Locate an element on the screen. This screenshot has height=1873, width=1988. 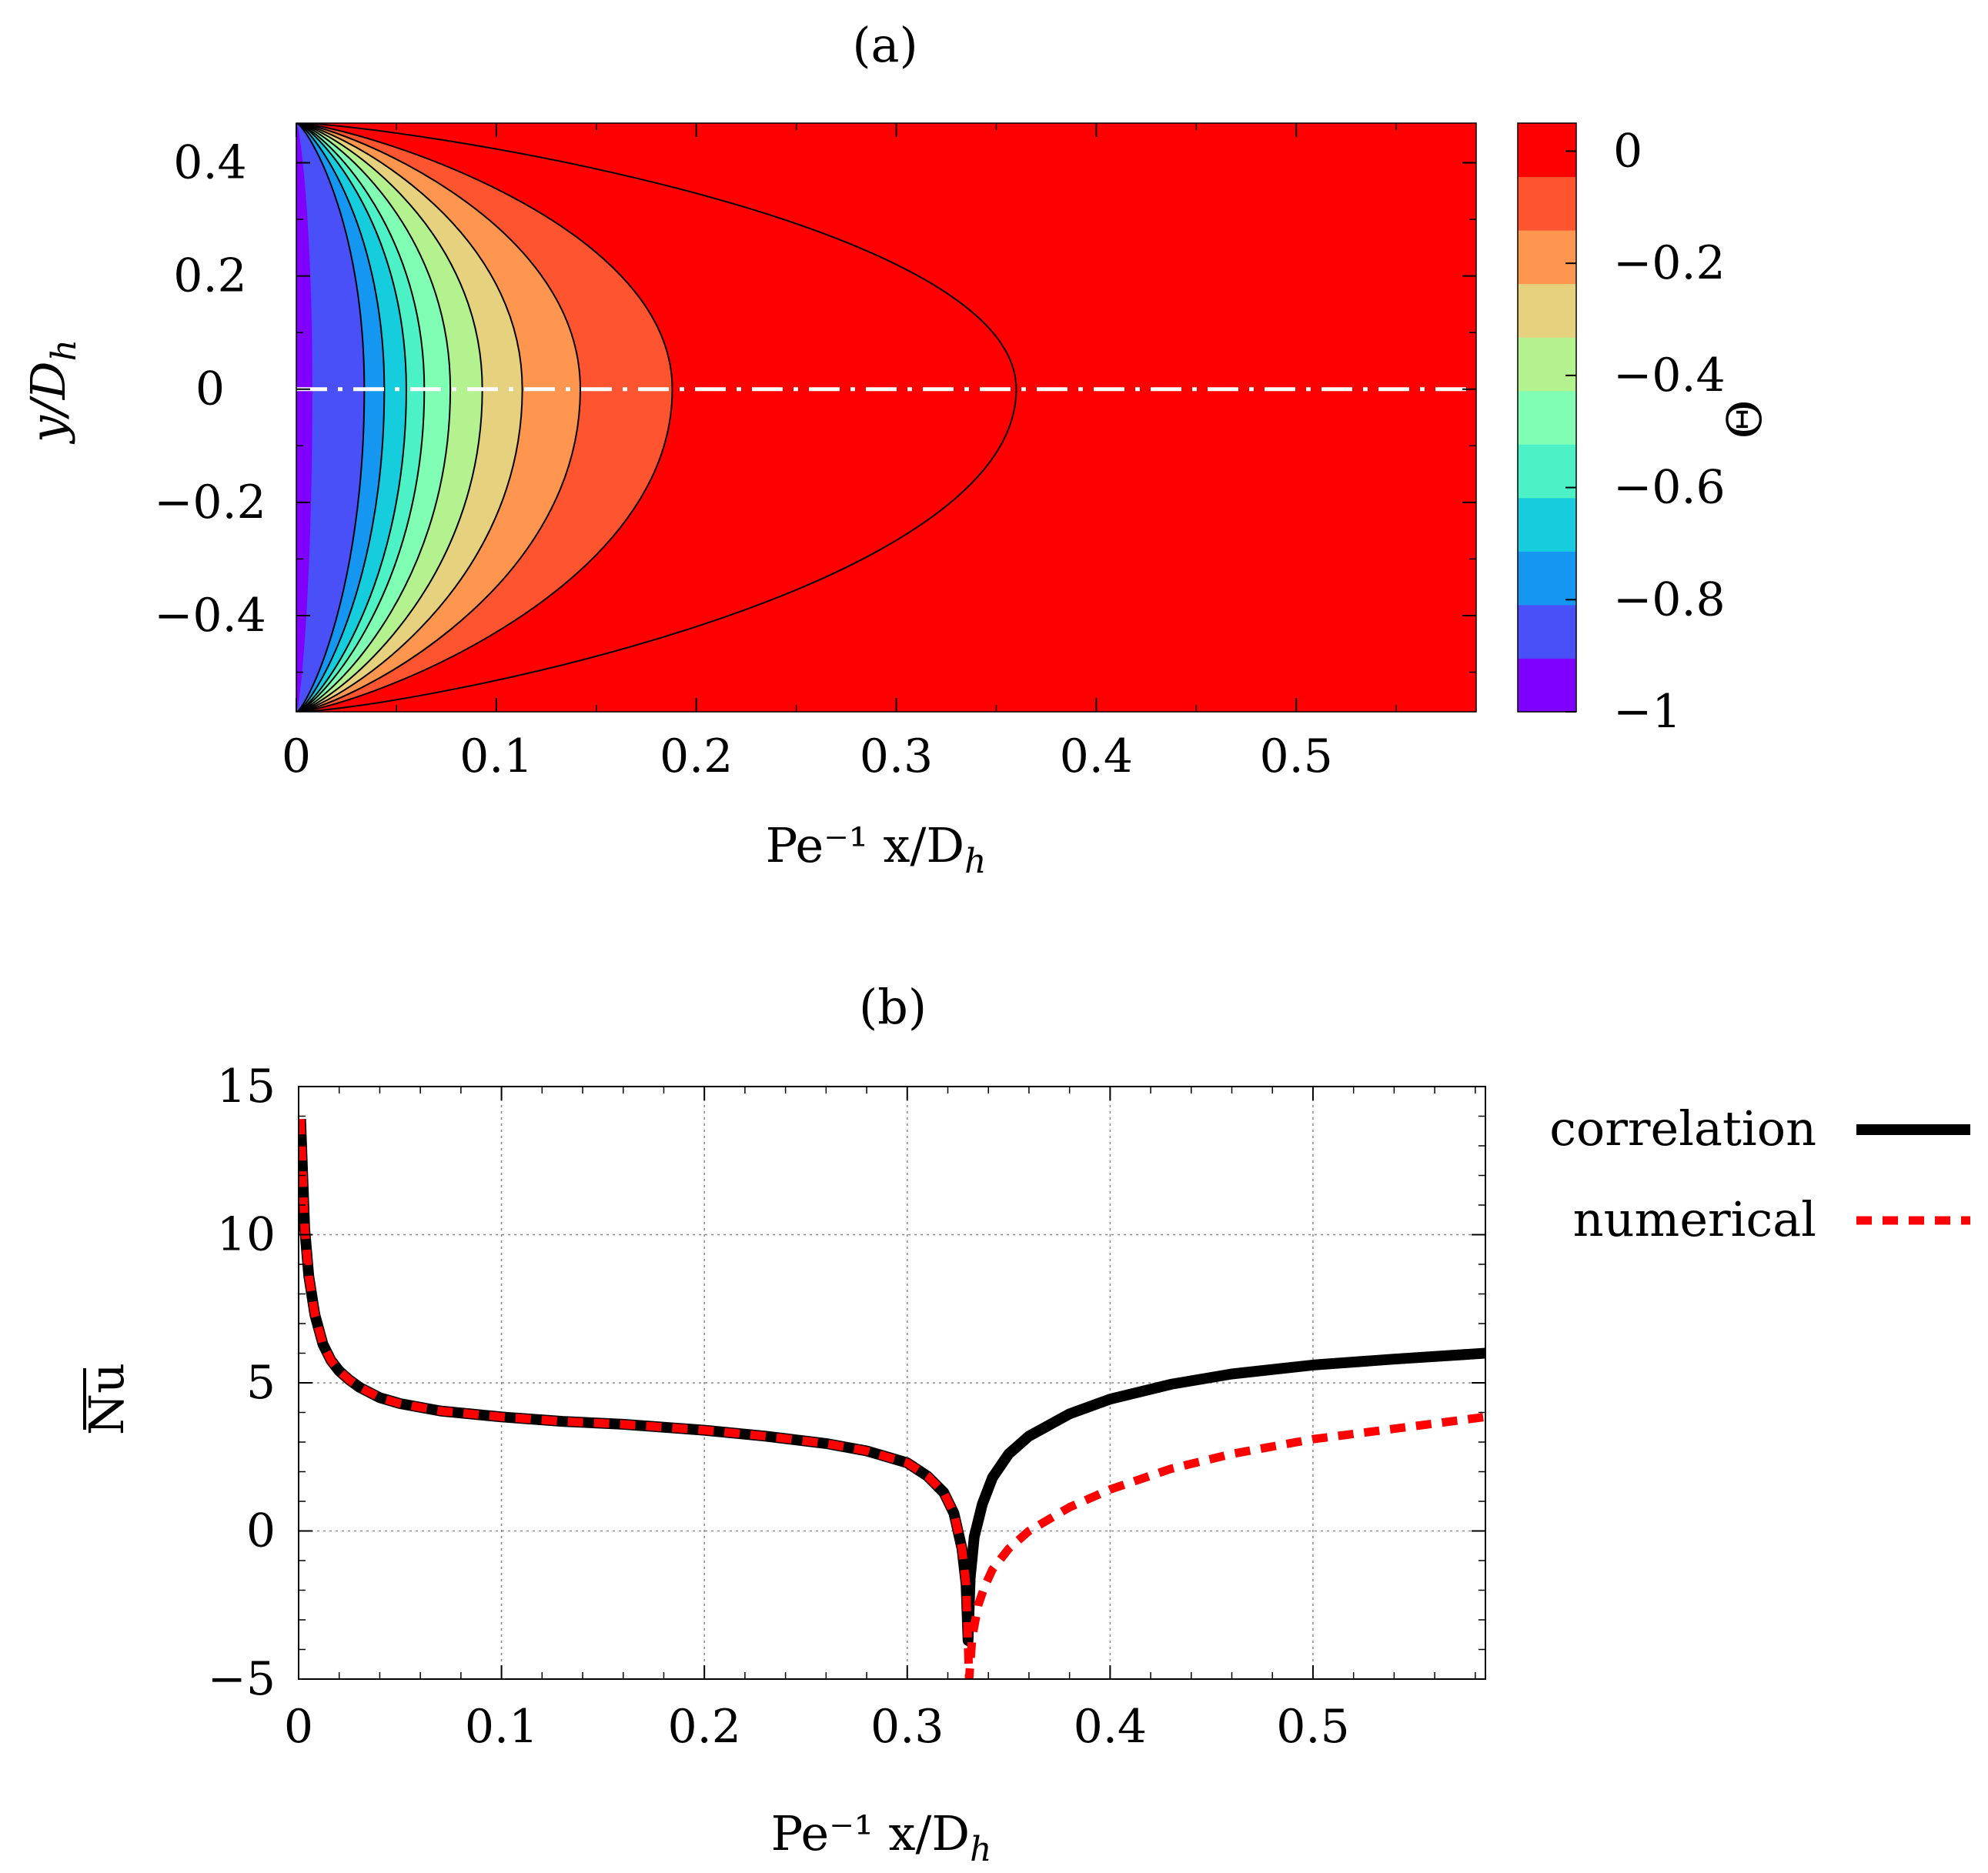
colorbar-tick-label: −0.8 is located at coordinates (1669, 599).